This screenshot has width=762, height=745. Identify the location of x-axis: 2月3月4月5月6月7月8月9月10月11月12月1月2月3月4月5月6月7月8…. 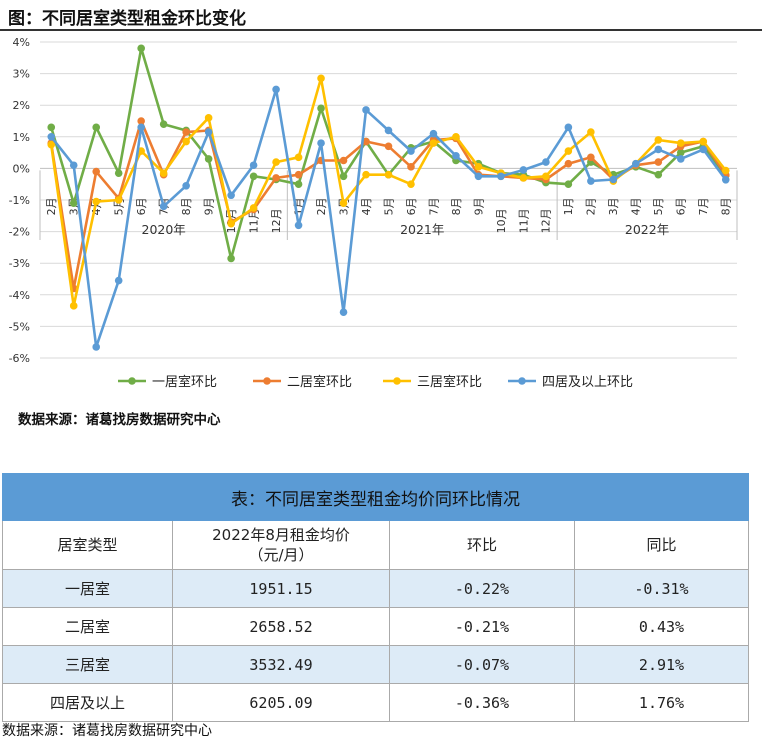
(388, 203).